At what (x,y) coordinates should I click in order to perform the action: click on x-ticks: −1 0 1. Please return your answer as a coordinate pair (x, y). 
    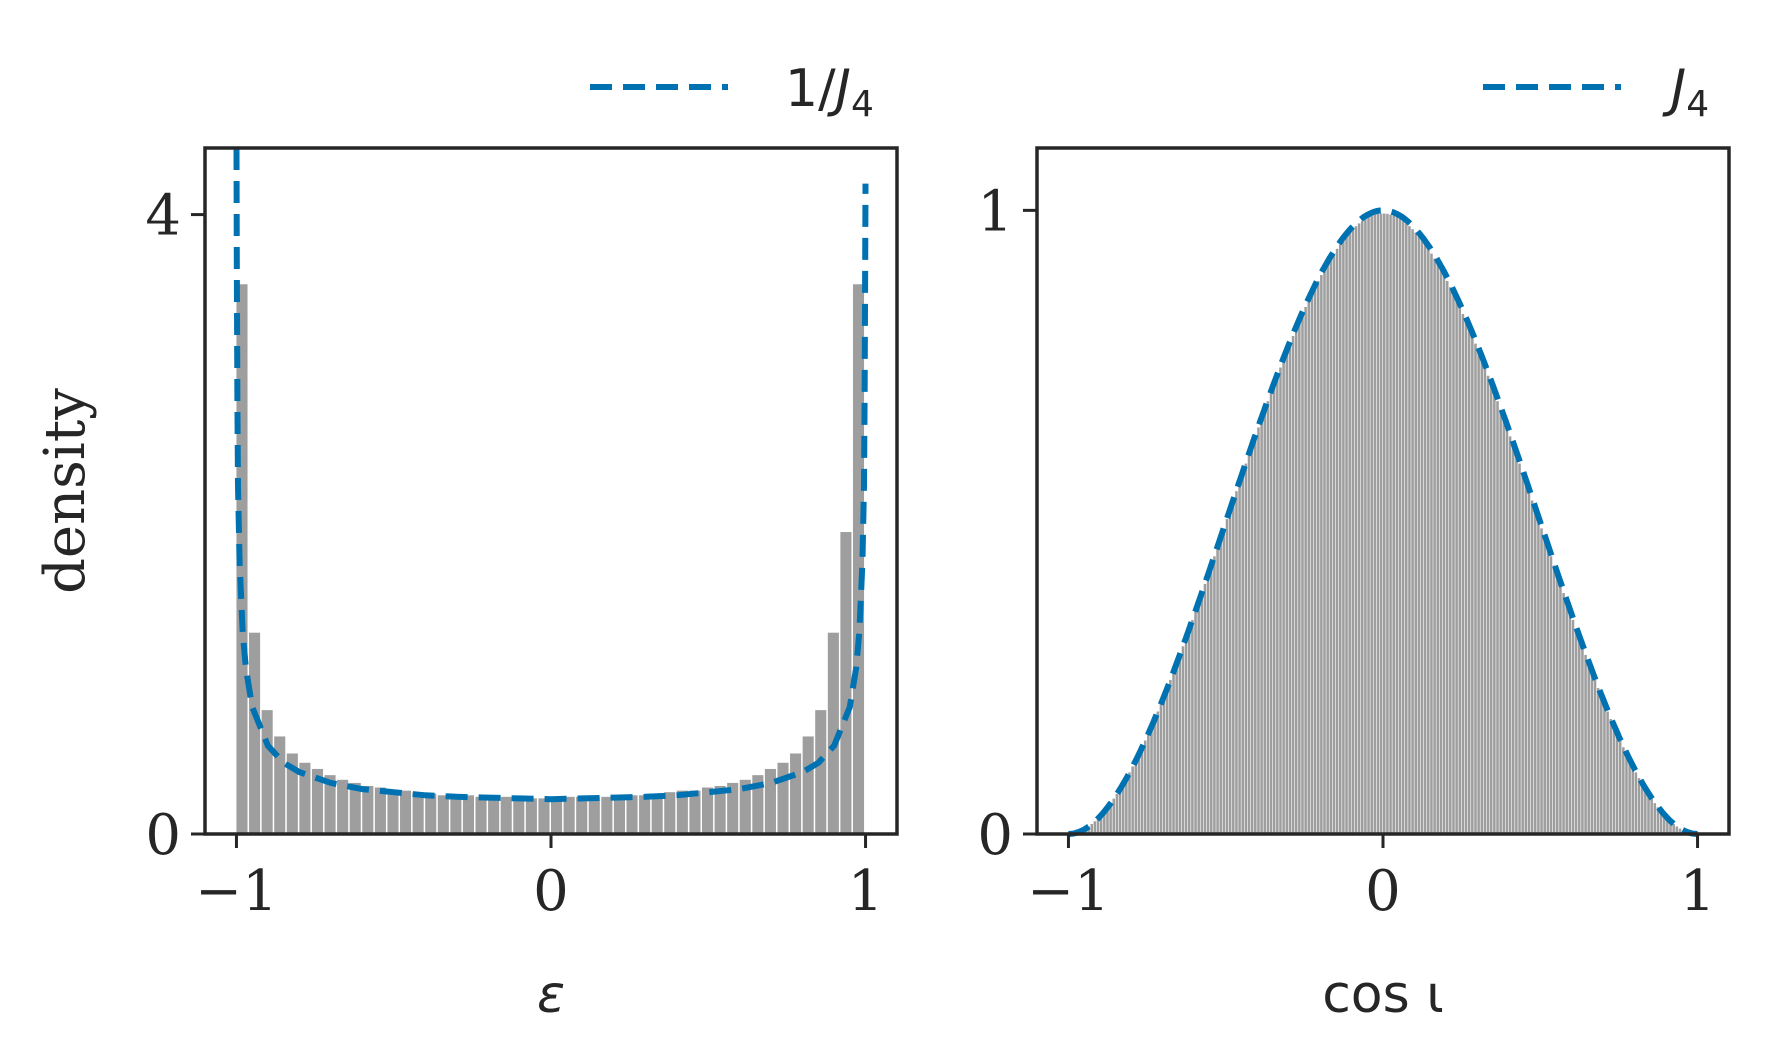
    Looking at the image, I should click on (539, 879).